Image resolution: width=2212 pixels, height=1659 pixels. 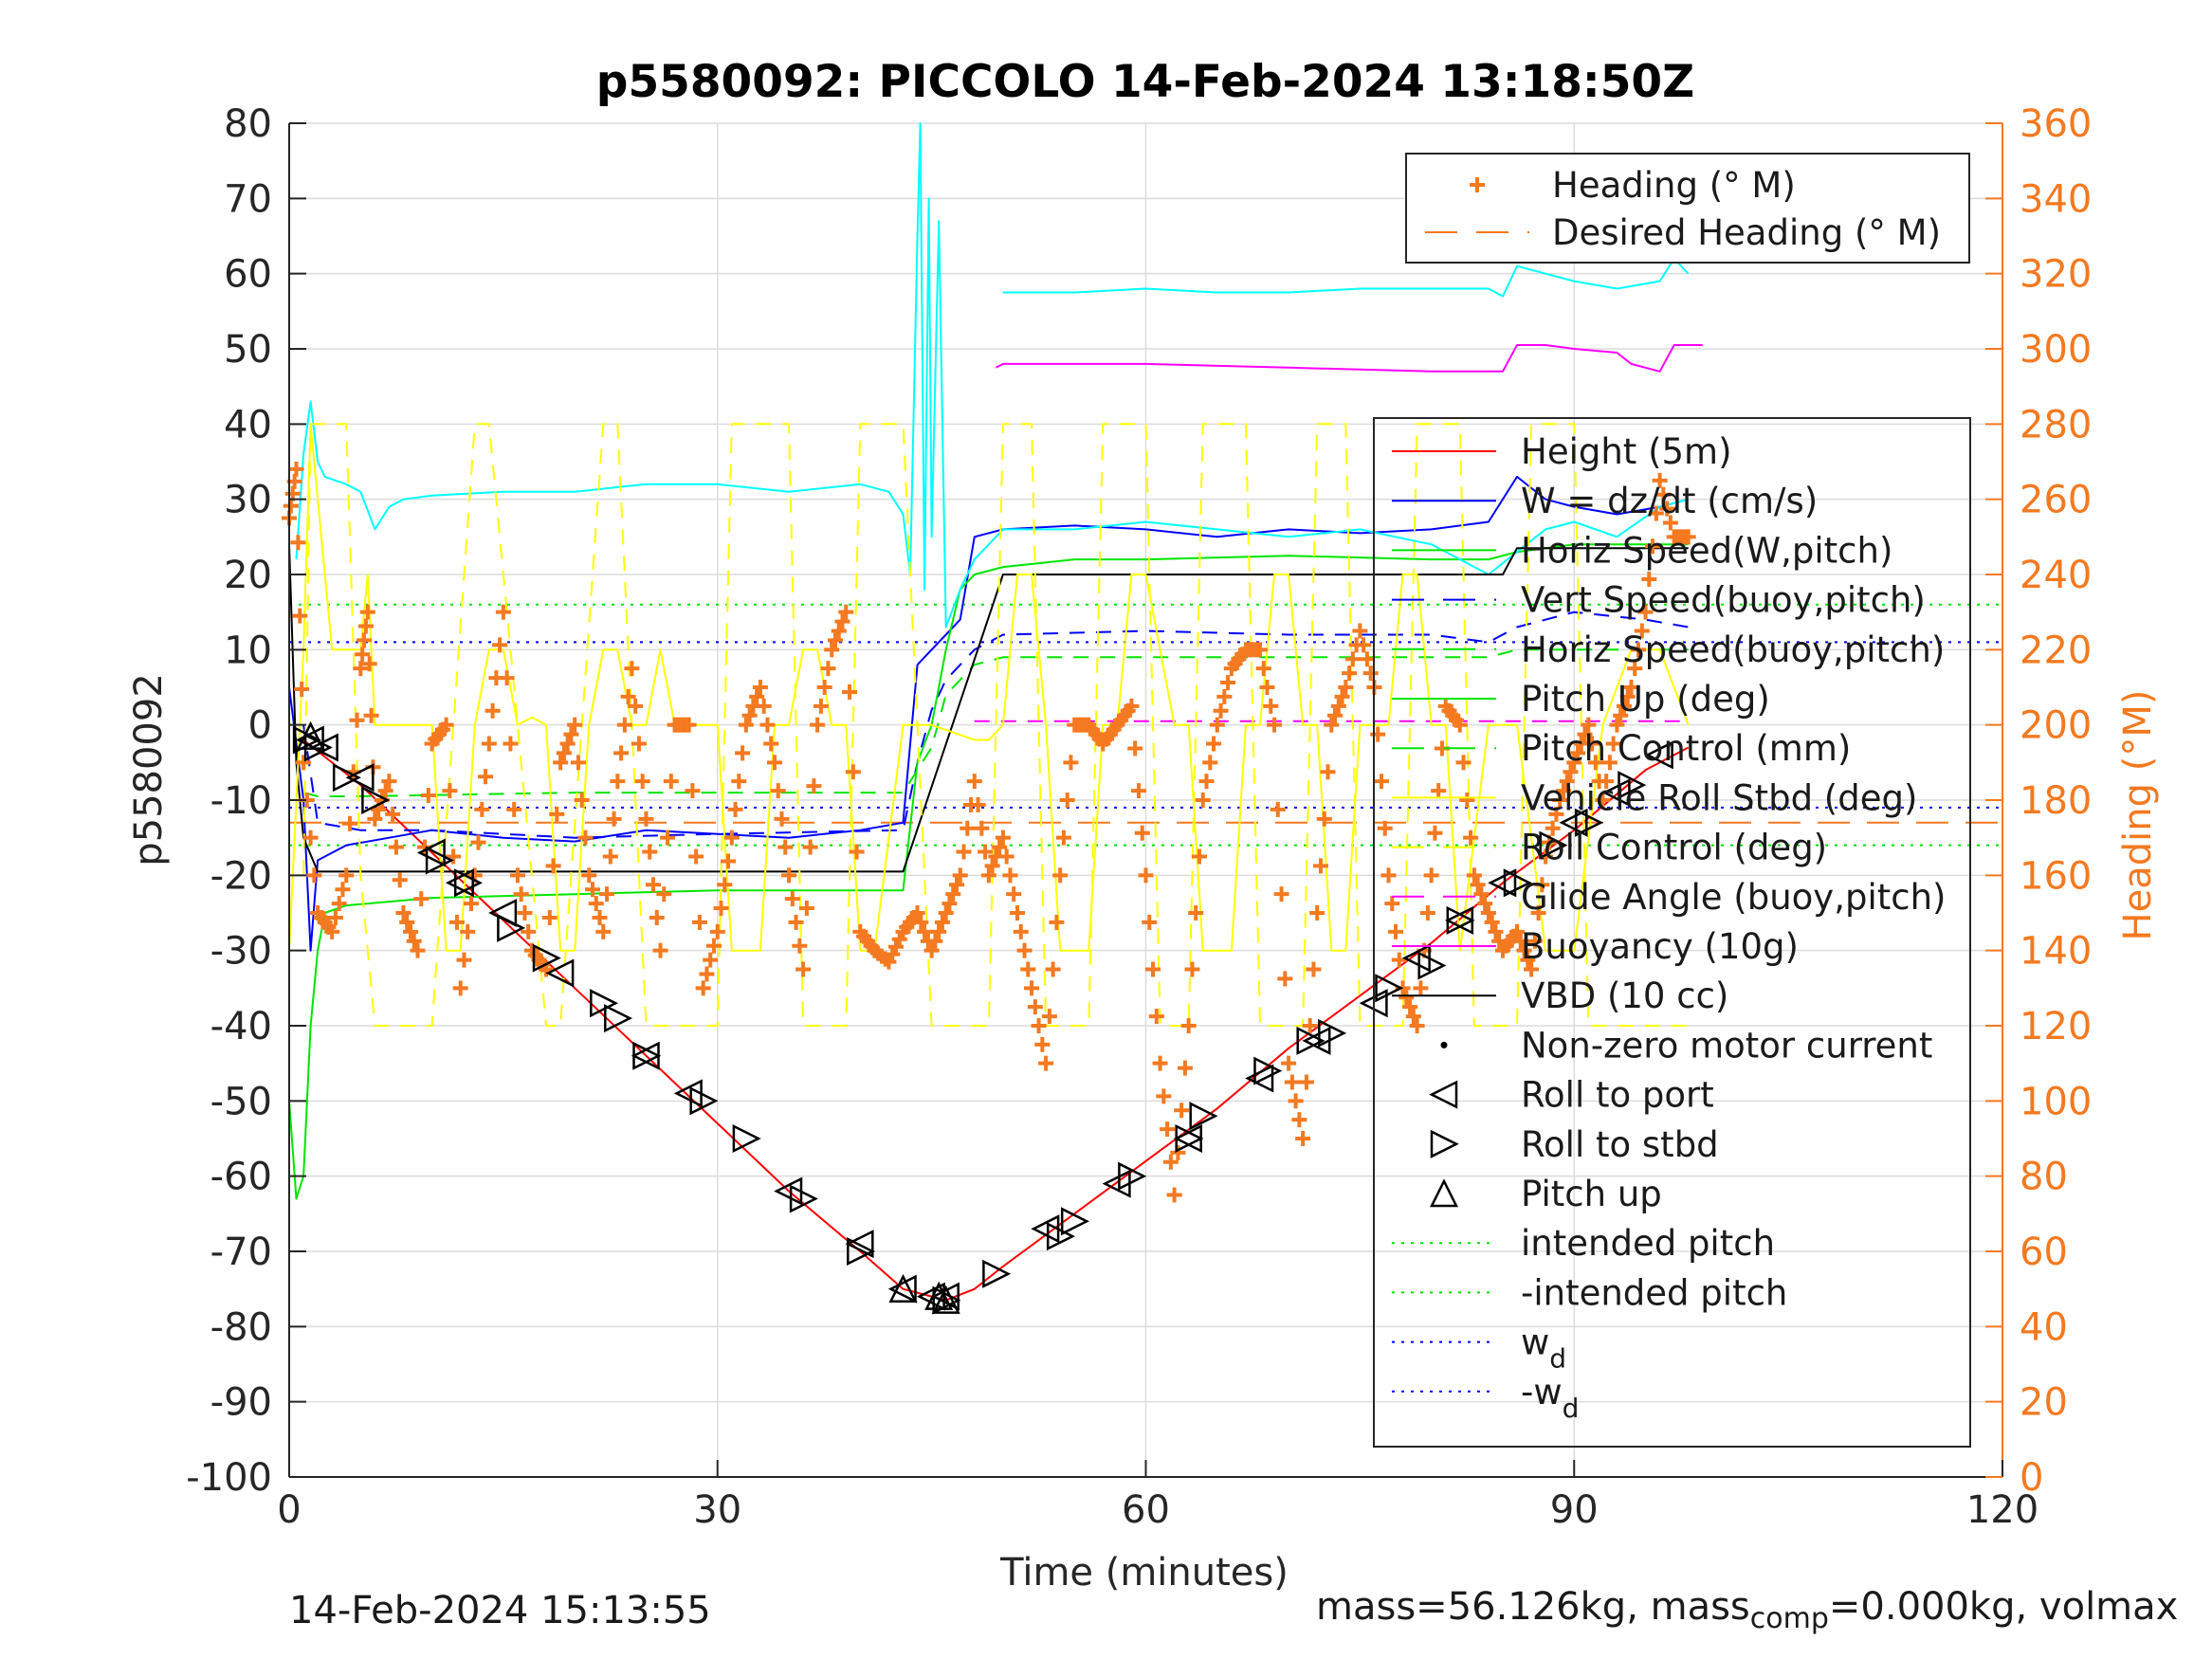 I want to click on y2-tick-label: 280, so click(x=2056, y=425).